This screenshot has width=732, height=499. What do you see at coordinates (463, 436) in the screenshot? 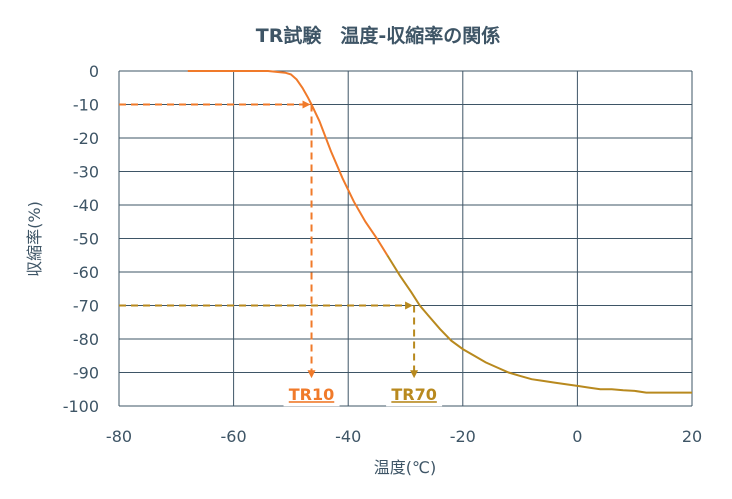
I see `x-tick-label: -20` at bounding box center [463, 436].